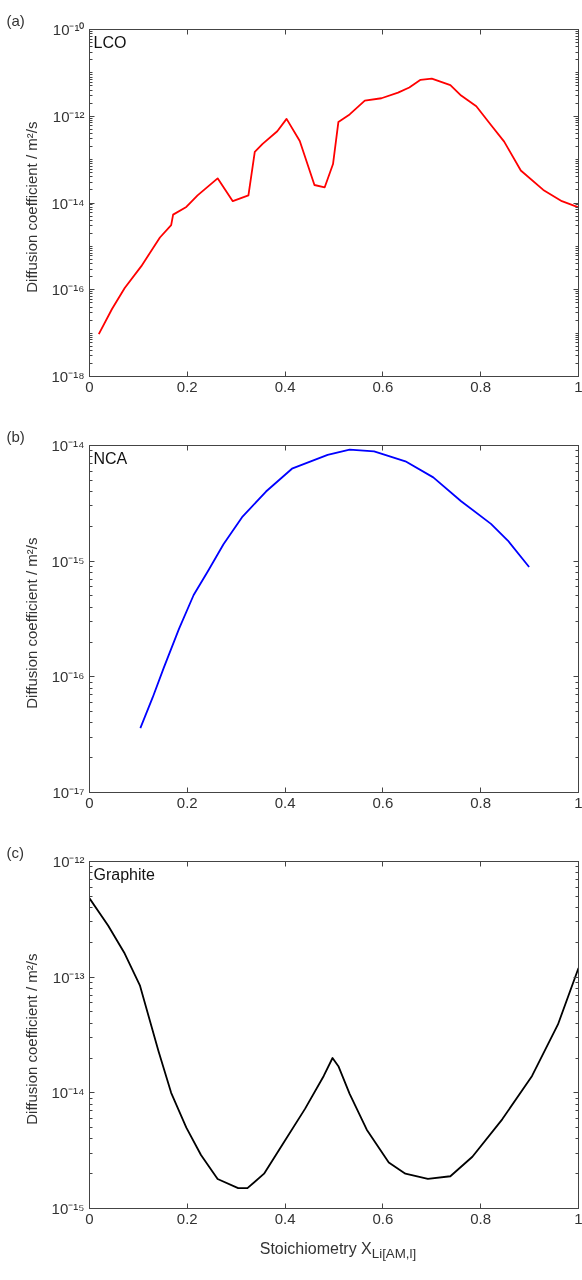 The image size is (582, 1280). Describe the element at coordinates (15, 20) in the screenshot. I see `chart-title: (a)` at that location.